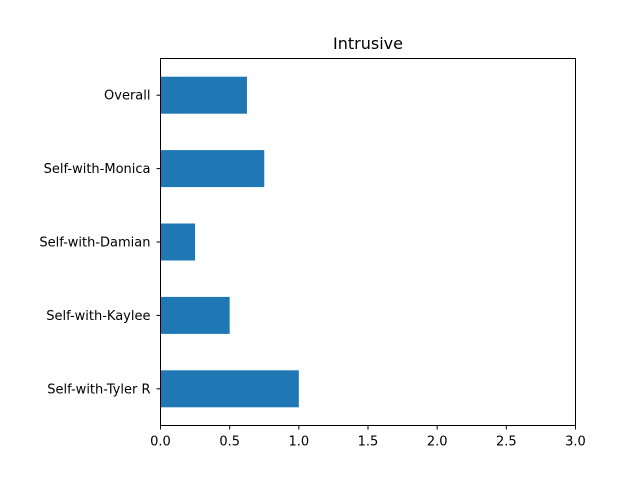 The width and height of the screenshot is (640, 480). I want to click on x-tick-label: 2.5, so click(506, 442).